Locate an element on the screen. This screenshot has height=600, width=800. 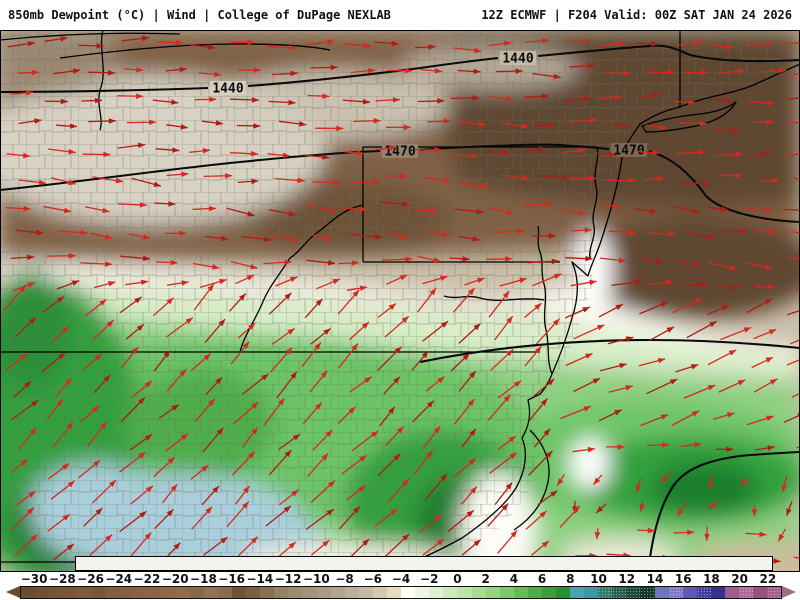
colorbar-tick-label: −22 is located at coordinates (147, 579).